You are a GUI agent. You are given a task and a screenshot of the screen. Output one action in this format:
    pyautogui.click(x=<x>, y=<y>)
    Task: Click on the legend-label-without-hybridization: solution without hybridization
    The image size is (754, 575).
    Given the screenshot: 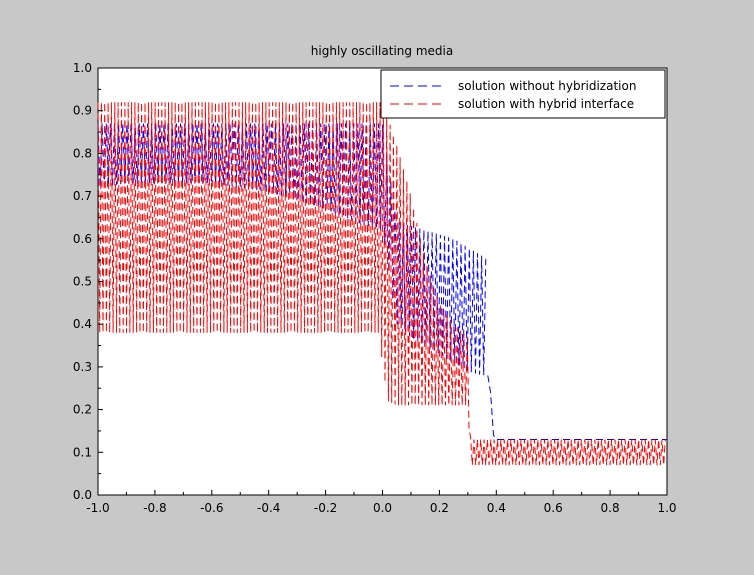 What is the action you would take?
    pyautogui.click(x=547, y=86)
    